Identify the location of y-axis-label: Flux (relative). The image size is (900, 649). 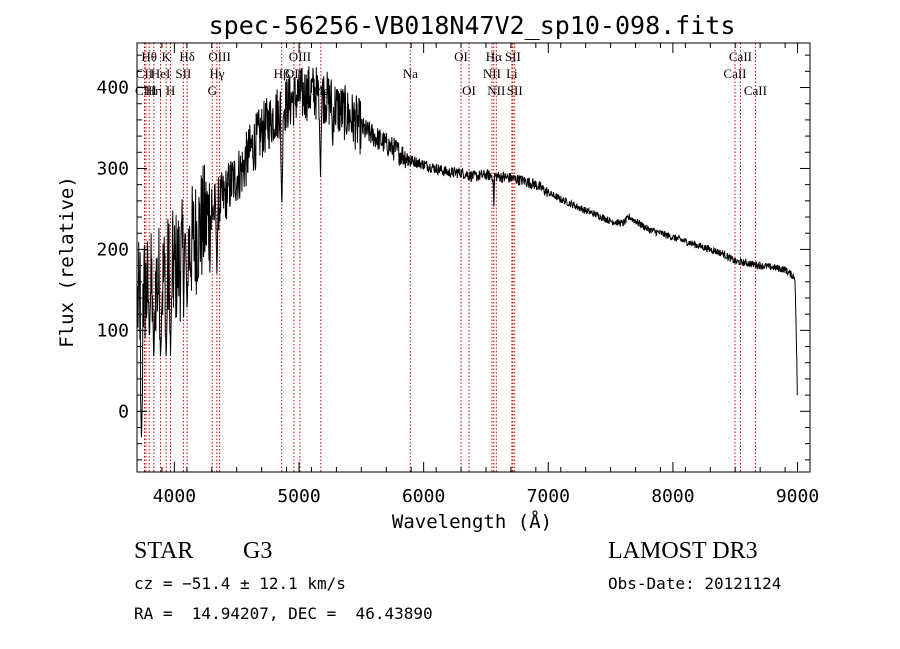
(67, 262).